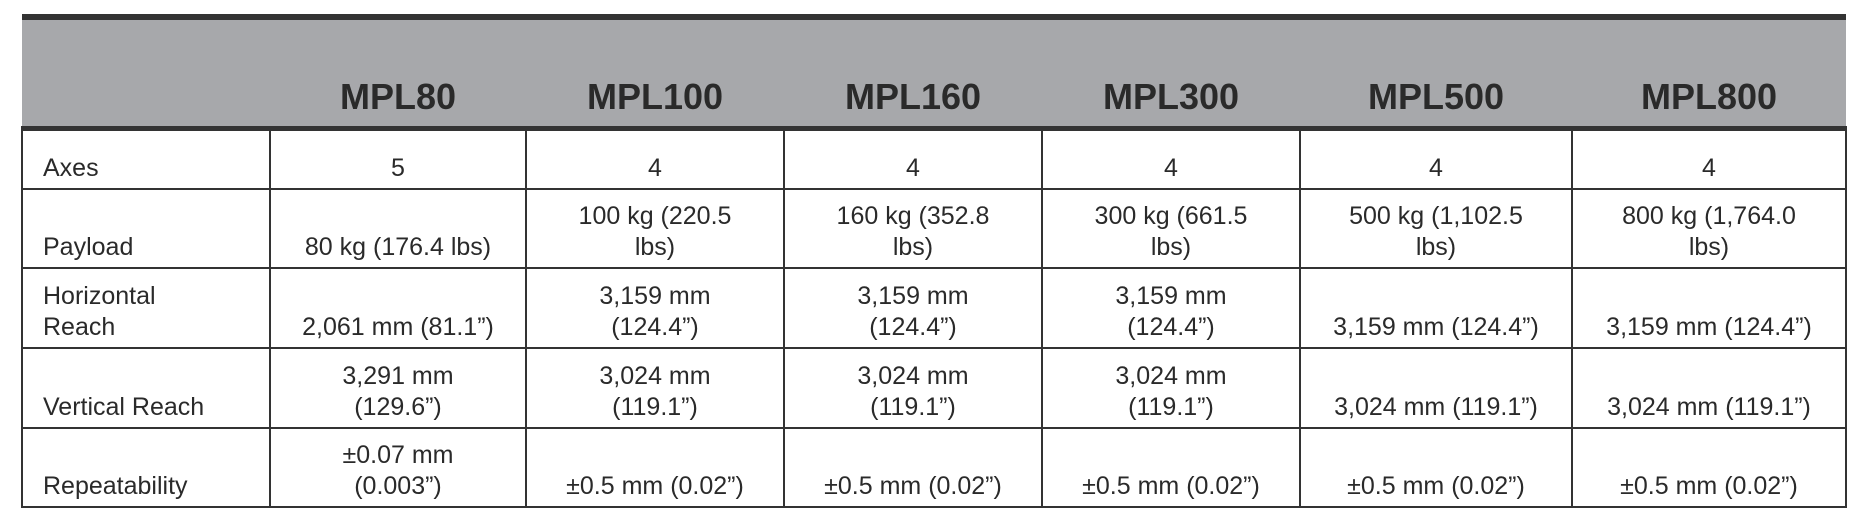  I want to click on cell: ±0.07 mm (0.003”), so click(398, 467).